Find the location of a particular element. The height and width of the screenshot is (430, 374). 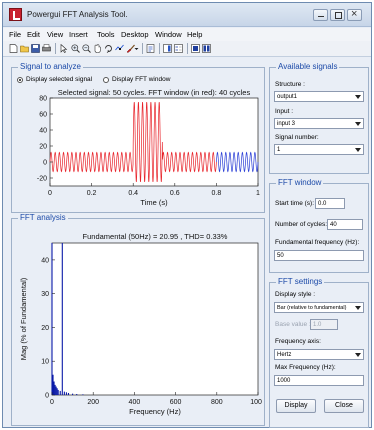

input-select: input 3 is located at coordinates (319, 123).